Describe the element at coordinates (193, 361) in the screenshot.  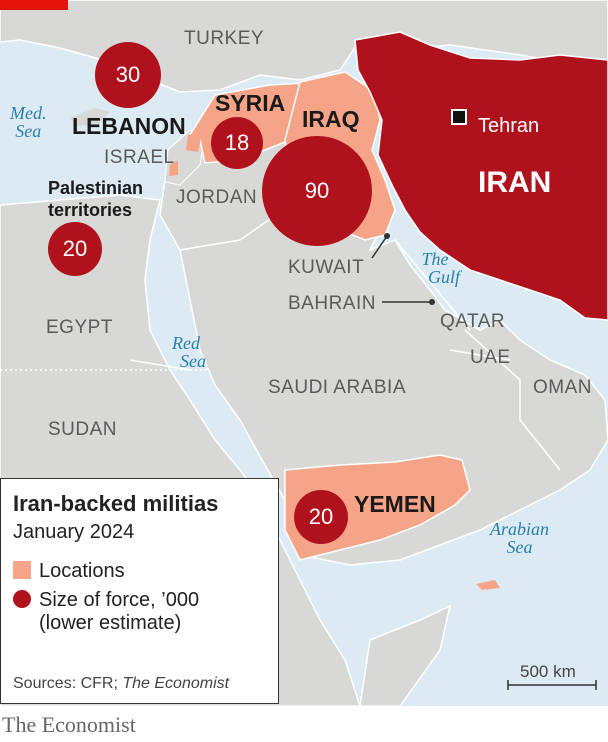
I see `label-red-sea-line2: Sea` at that location.